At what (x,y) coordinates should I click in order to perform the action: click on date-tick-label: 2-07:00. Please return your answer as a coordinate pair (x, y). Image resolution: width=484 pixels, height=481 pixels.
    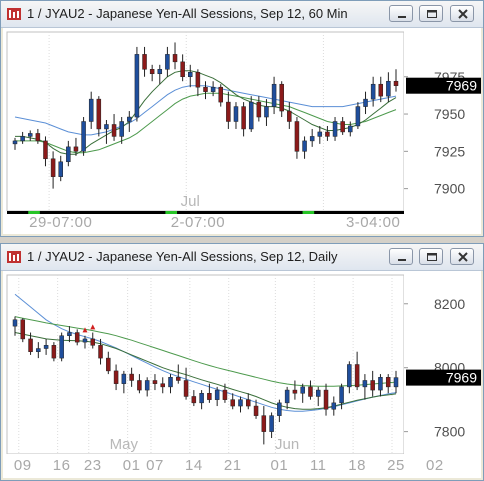
    Looking at the image, I should click on (198, 222).